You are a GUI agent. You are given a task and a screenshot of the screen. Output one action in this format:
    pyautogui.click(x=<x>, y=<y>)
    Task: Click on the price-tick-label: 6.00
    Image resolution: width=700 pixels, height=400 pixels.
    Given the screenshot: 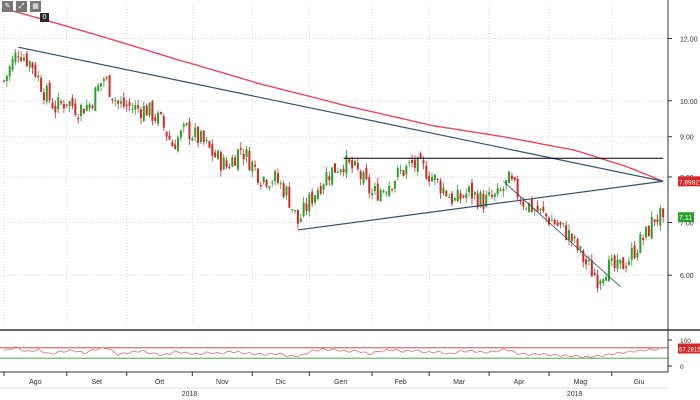 What is the action you would take?
    pyautogui.click(x=687, y=276)
    